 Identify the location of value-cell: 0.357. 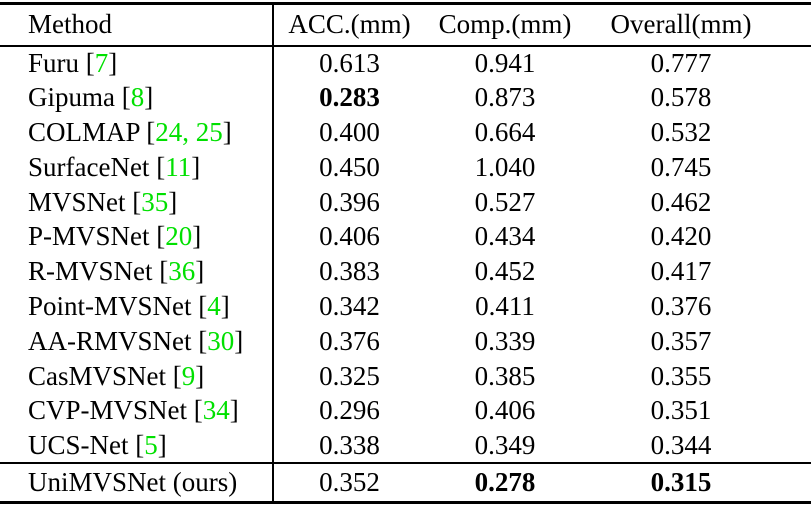
(681, 340).